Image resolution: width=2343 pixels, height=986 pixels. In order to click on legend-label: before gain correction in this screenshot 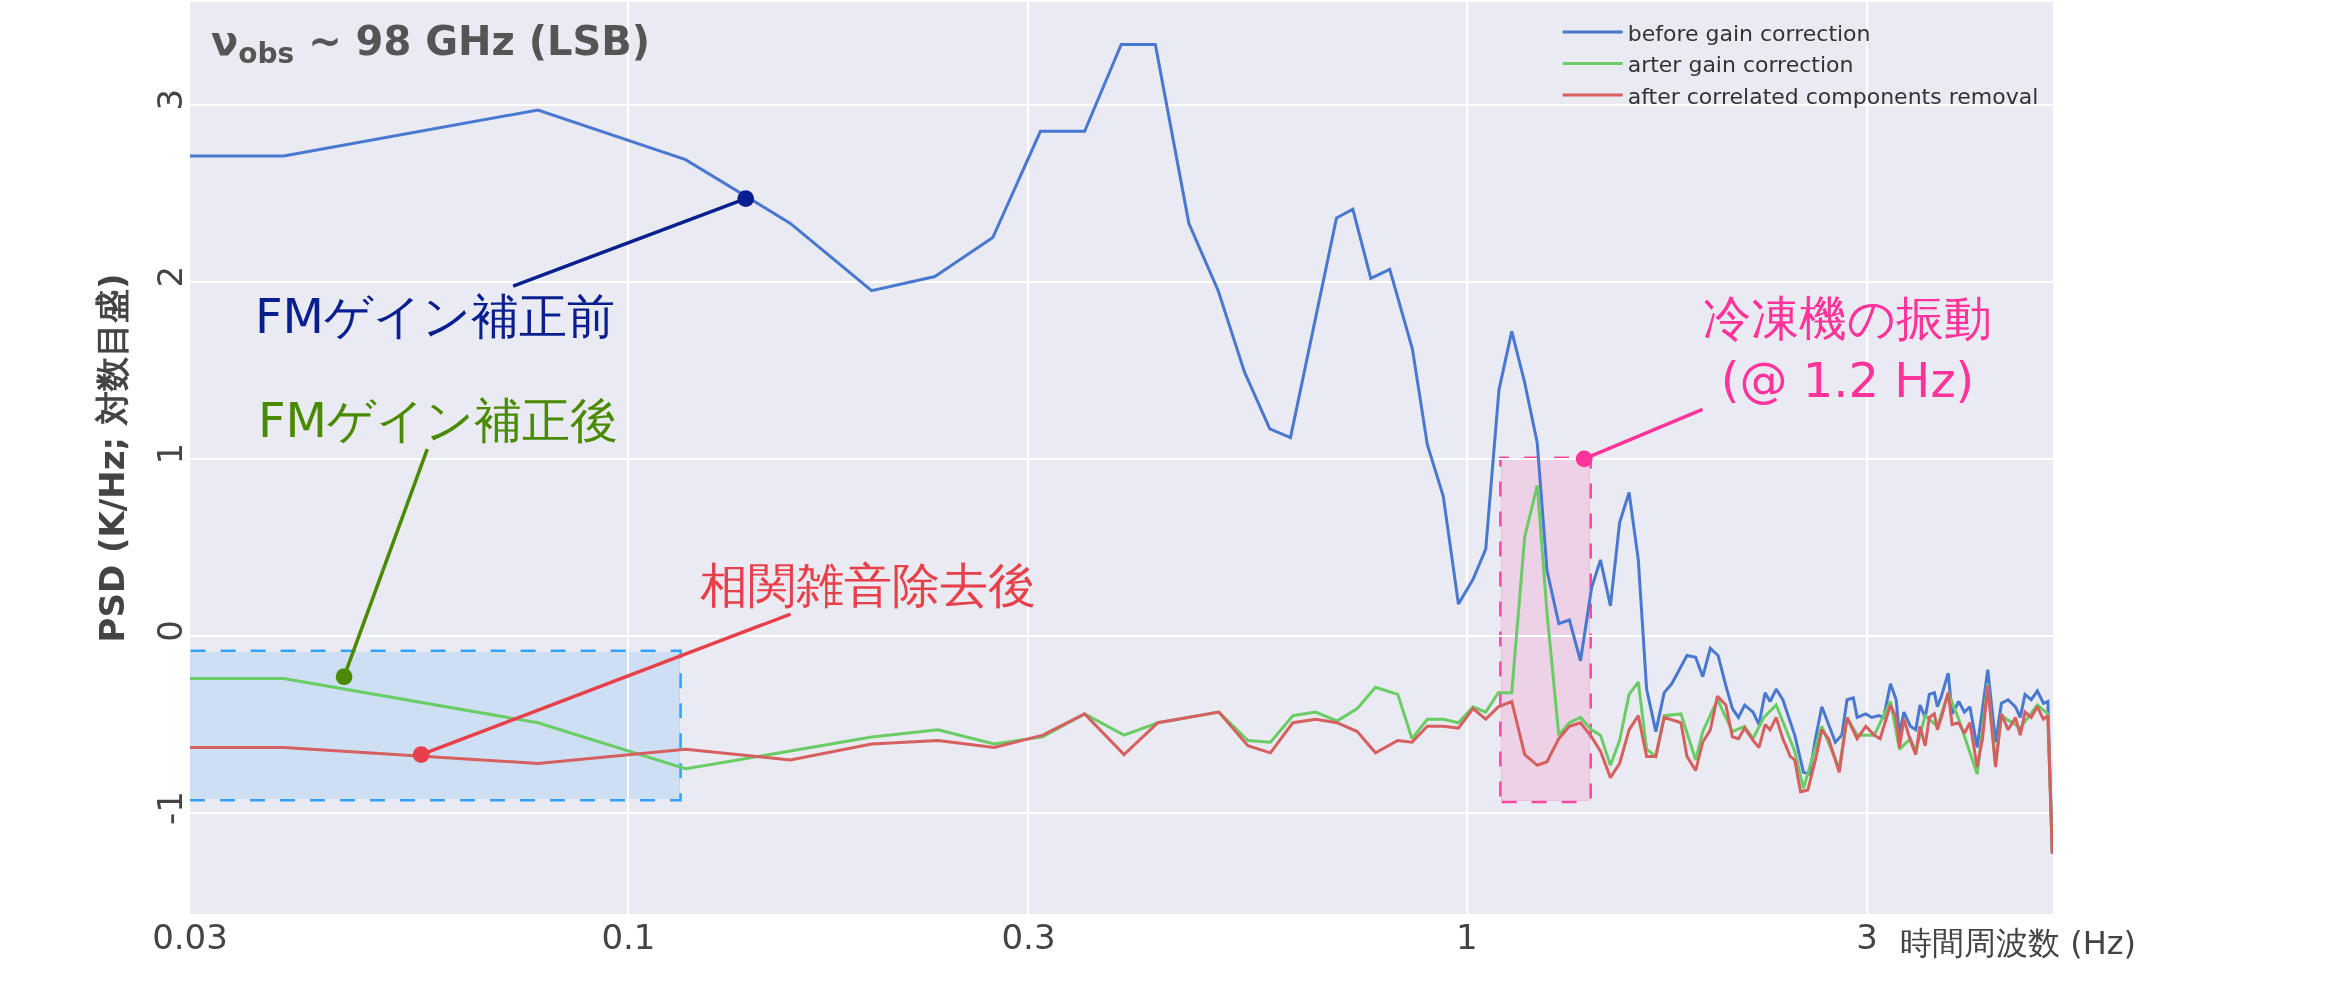, I will do `click(1749, 33)`.